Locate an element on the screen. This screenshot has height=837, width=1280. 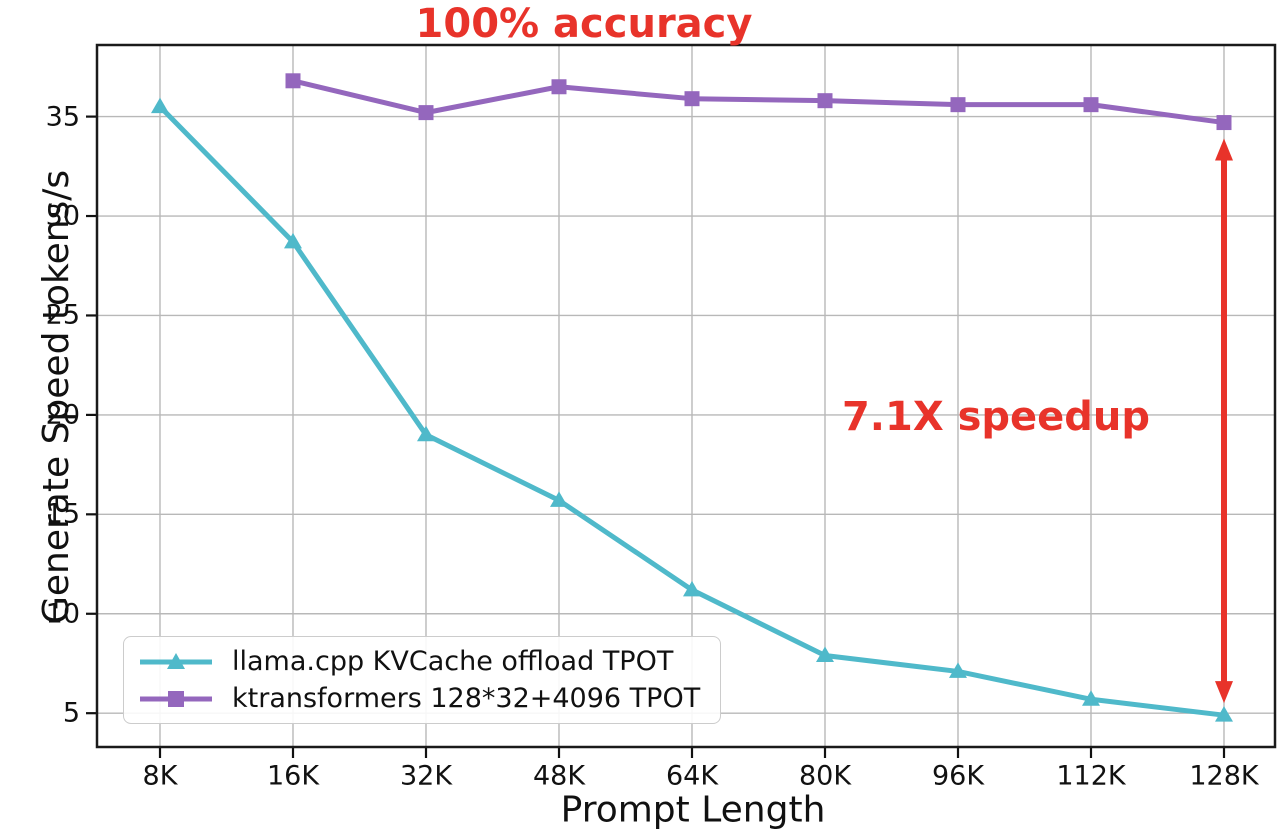
y-tick-label: 35 is located at coordinates (62, 117).